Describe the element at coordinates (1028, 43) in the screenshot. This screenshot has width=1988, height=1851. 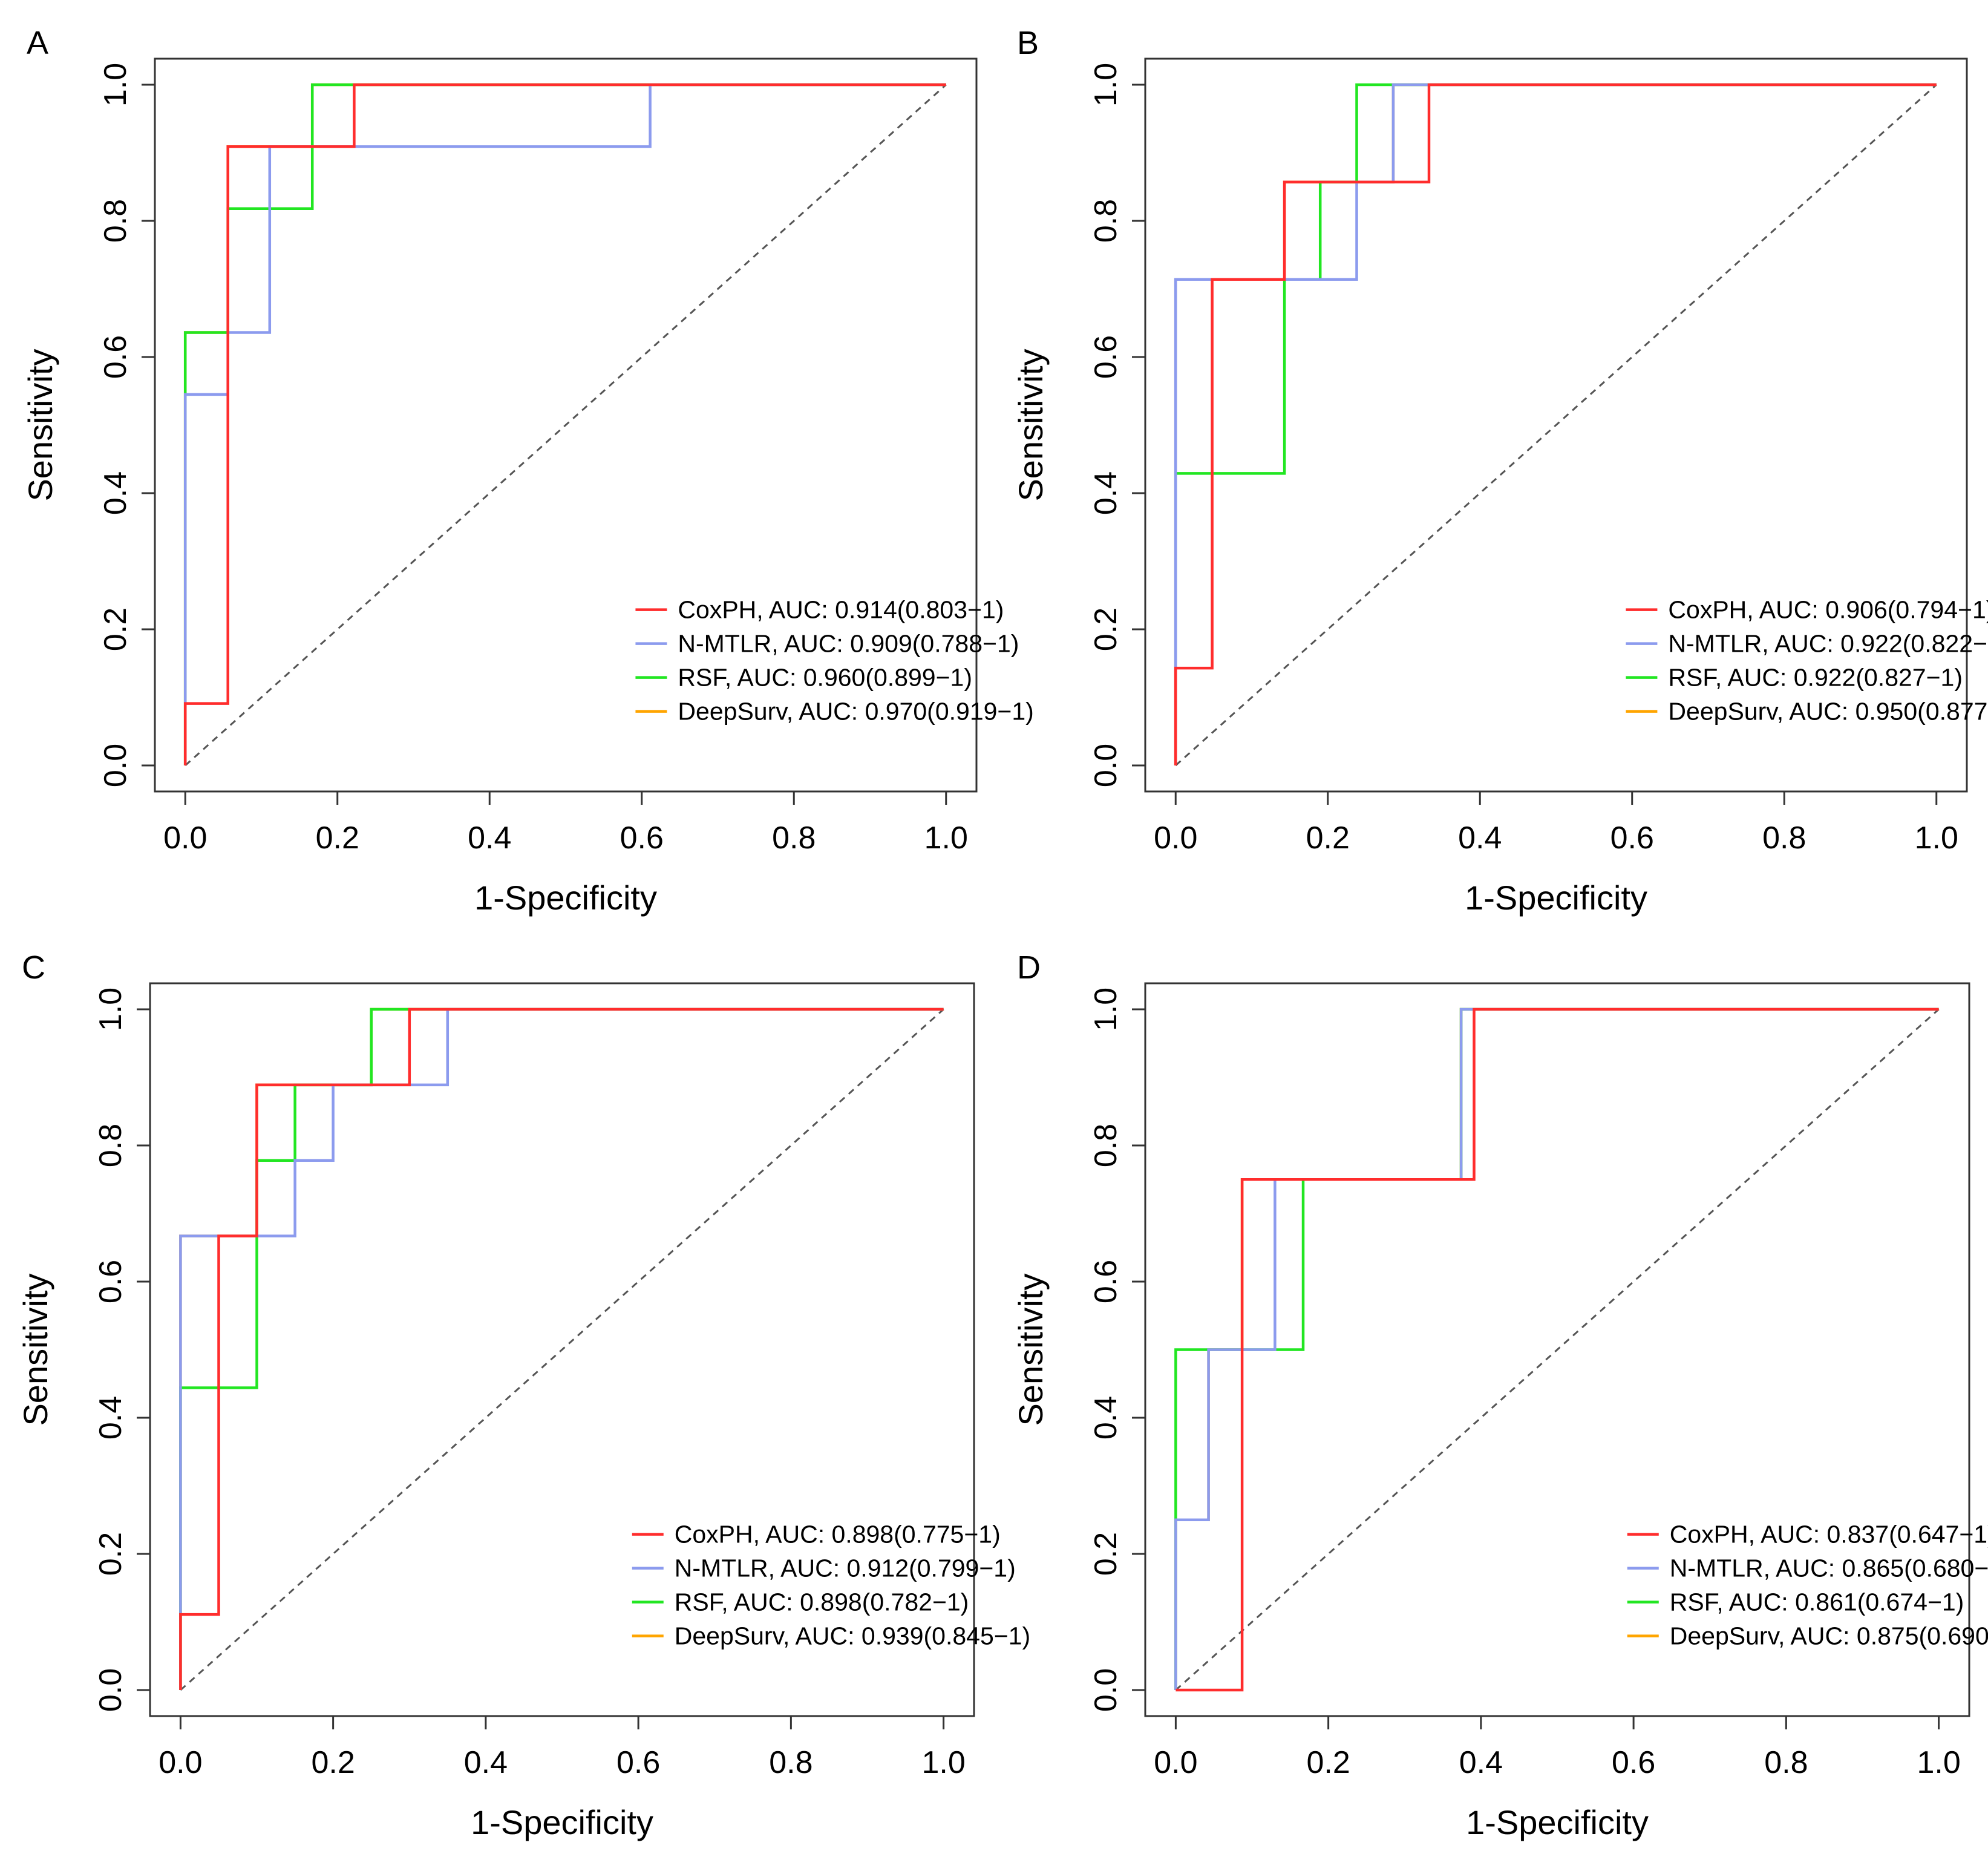
I see `panel-label-b: B` at that location.